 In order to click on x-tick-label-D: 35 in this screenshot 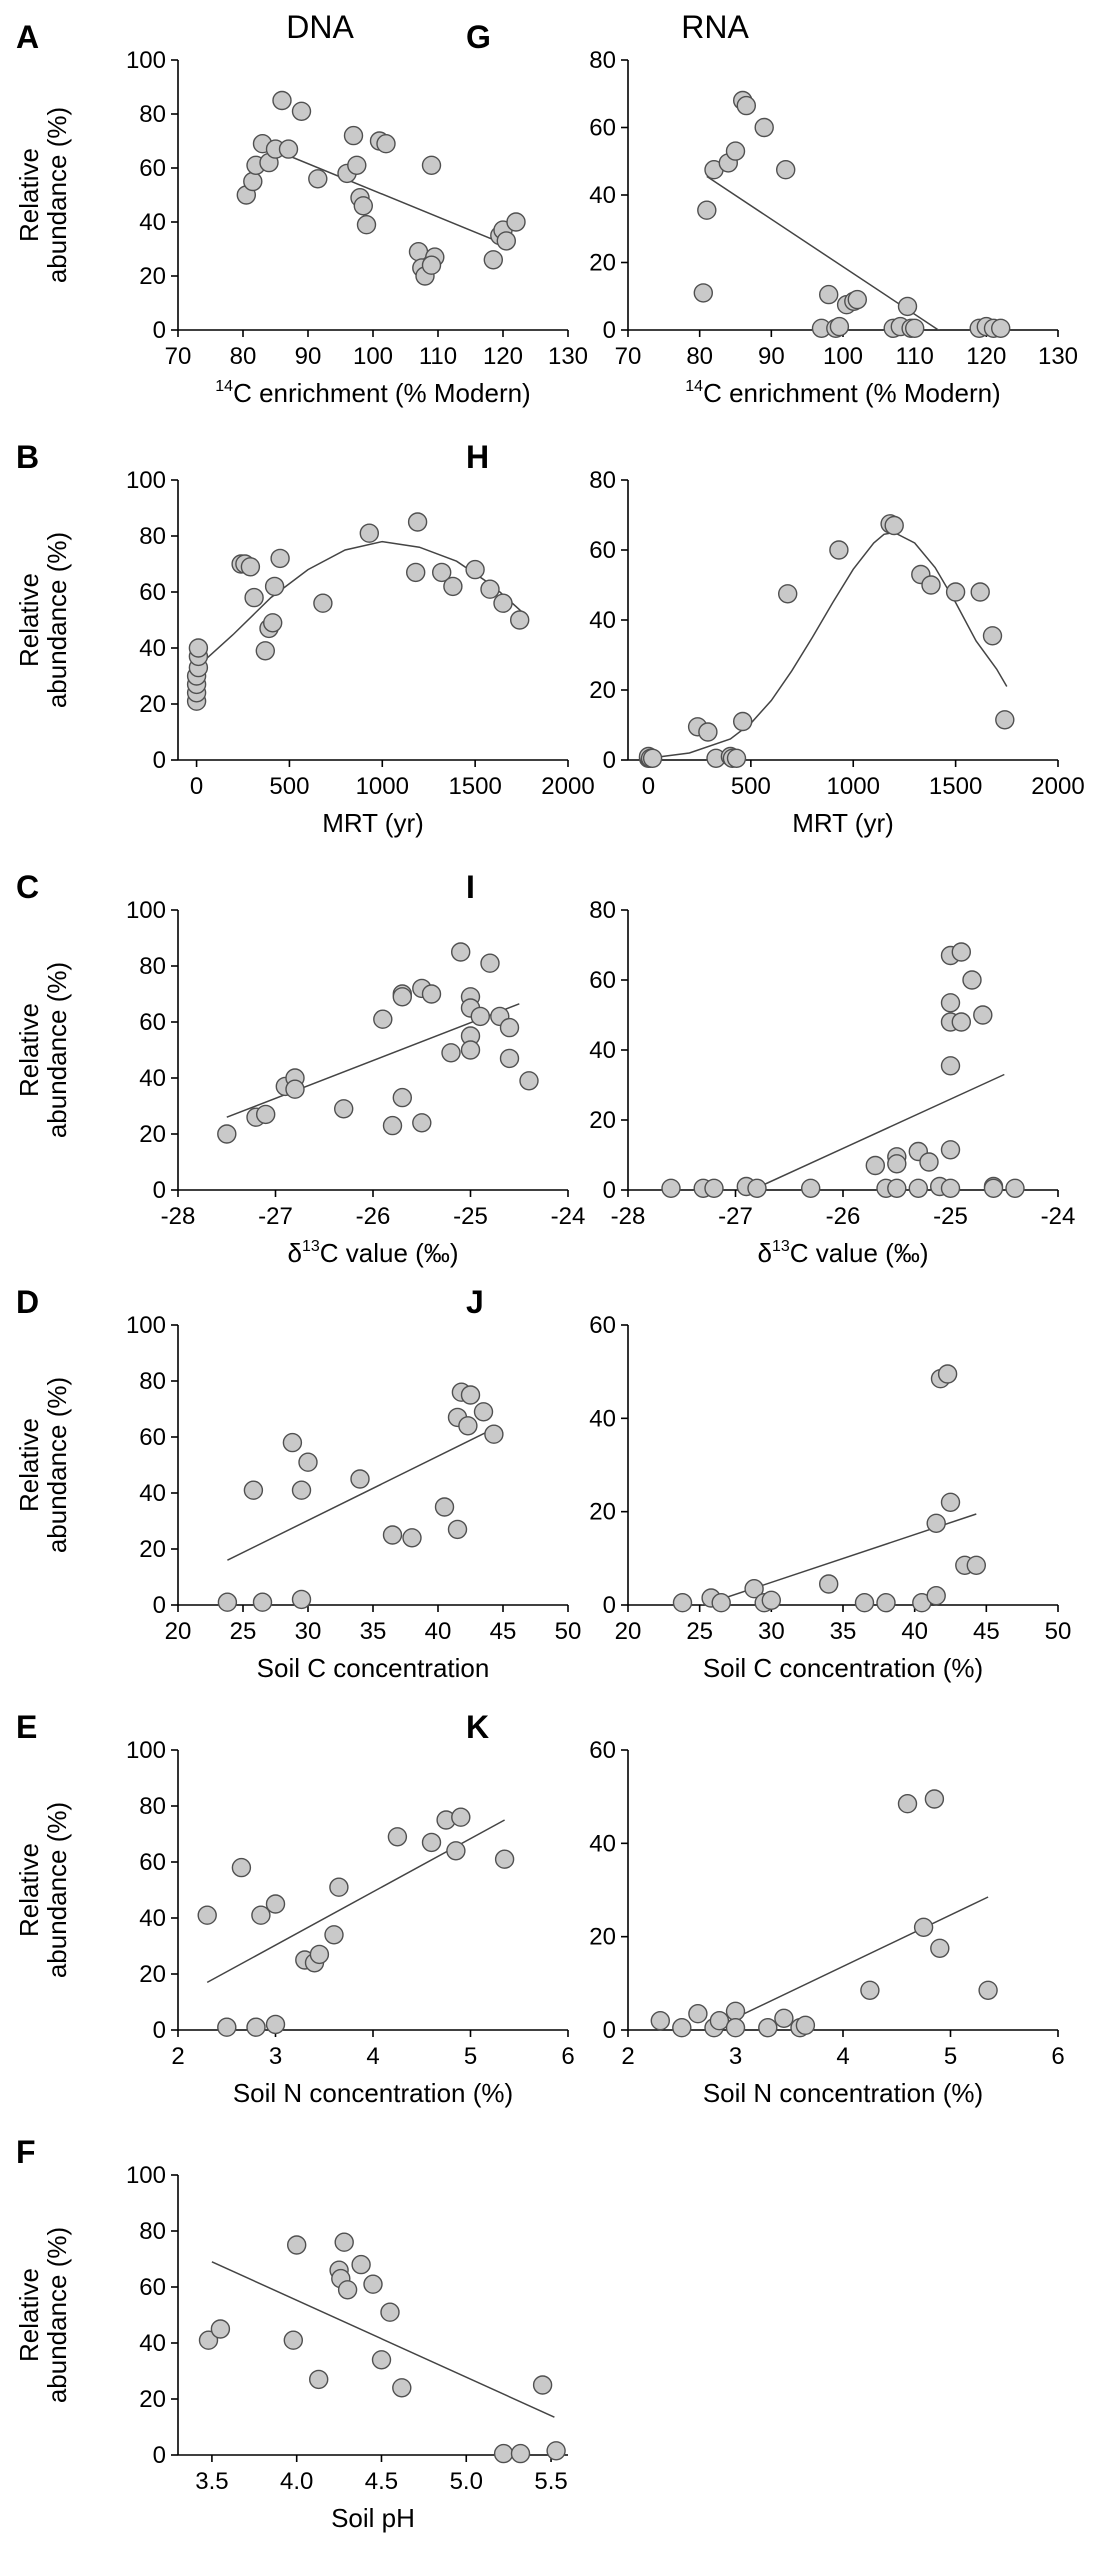, I will do `click(373, 1631)`.